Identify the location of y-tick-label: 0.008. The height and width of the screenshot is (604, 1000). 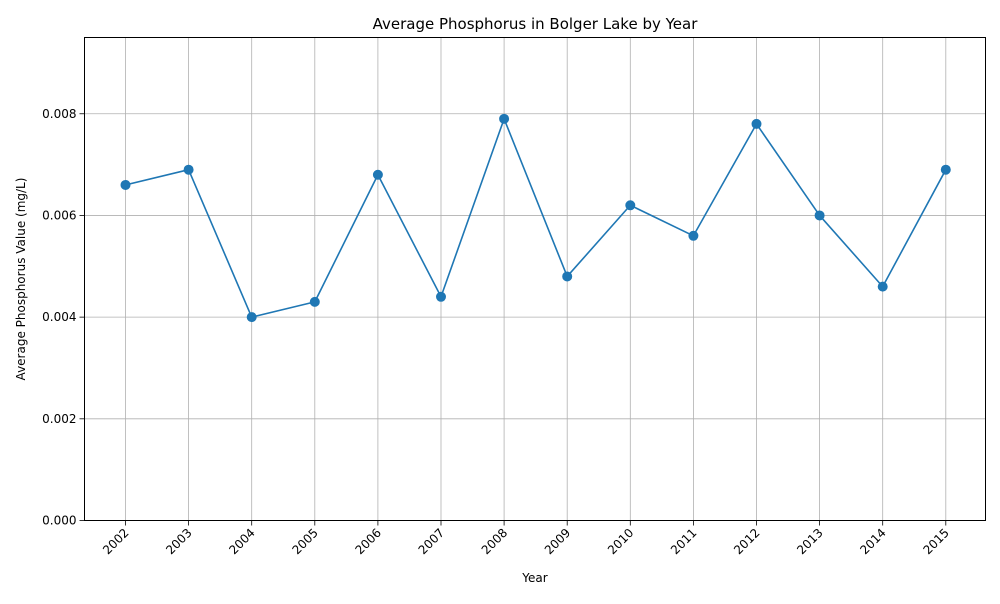
(59, 114).